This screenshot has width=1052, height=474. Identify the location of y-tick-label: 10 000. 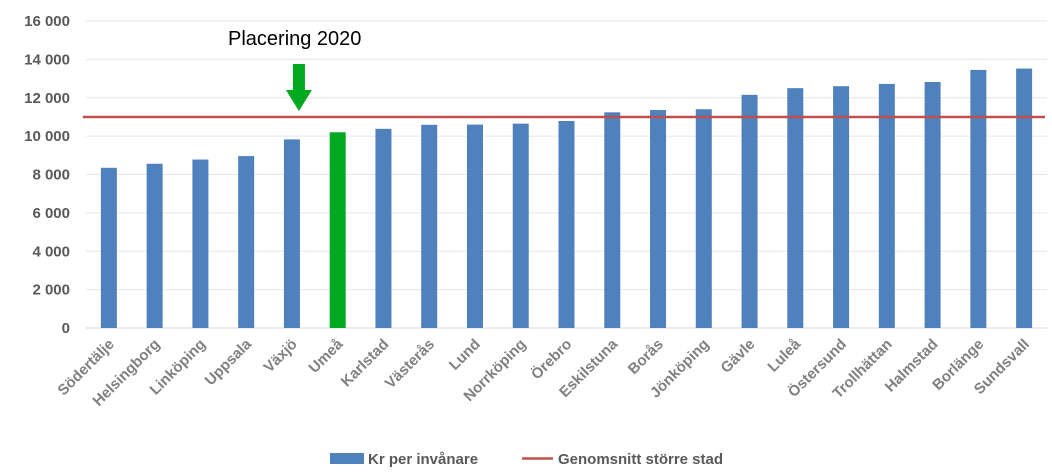
(47, 136).